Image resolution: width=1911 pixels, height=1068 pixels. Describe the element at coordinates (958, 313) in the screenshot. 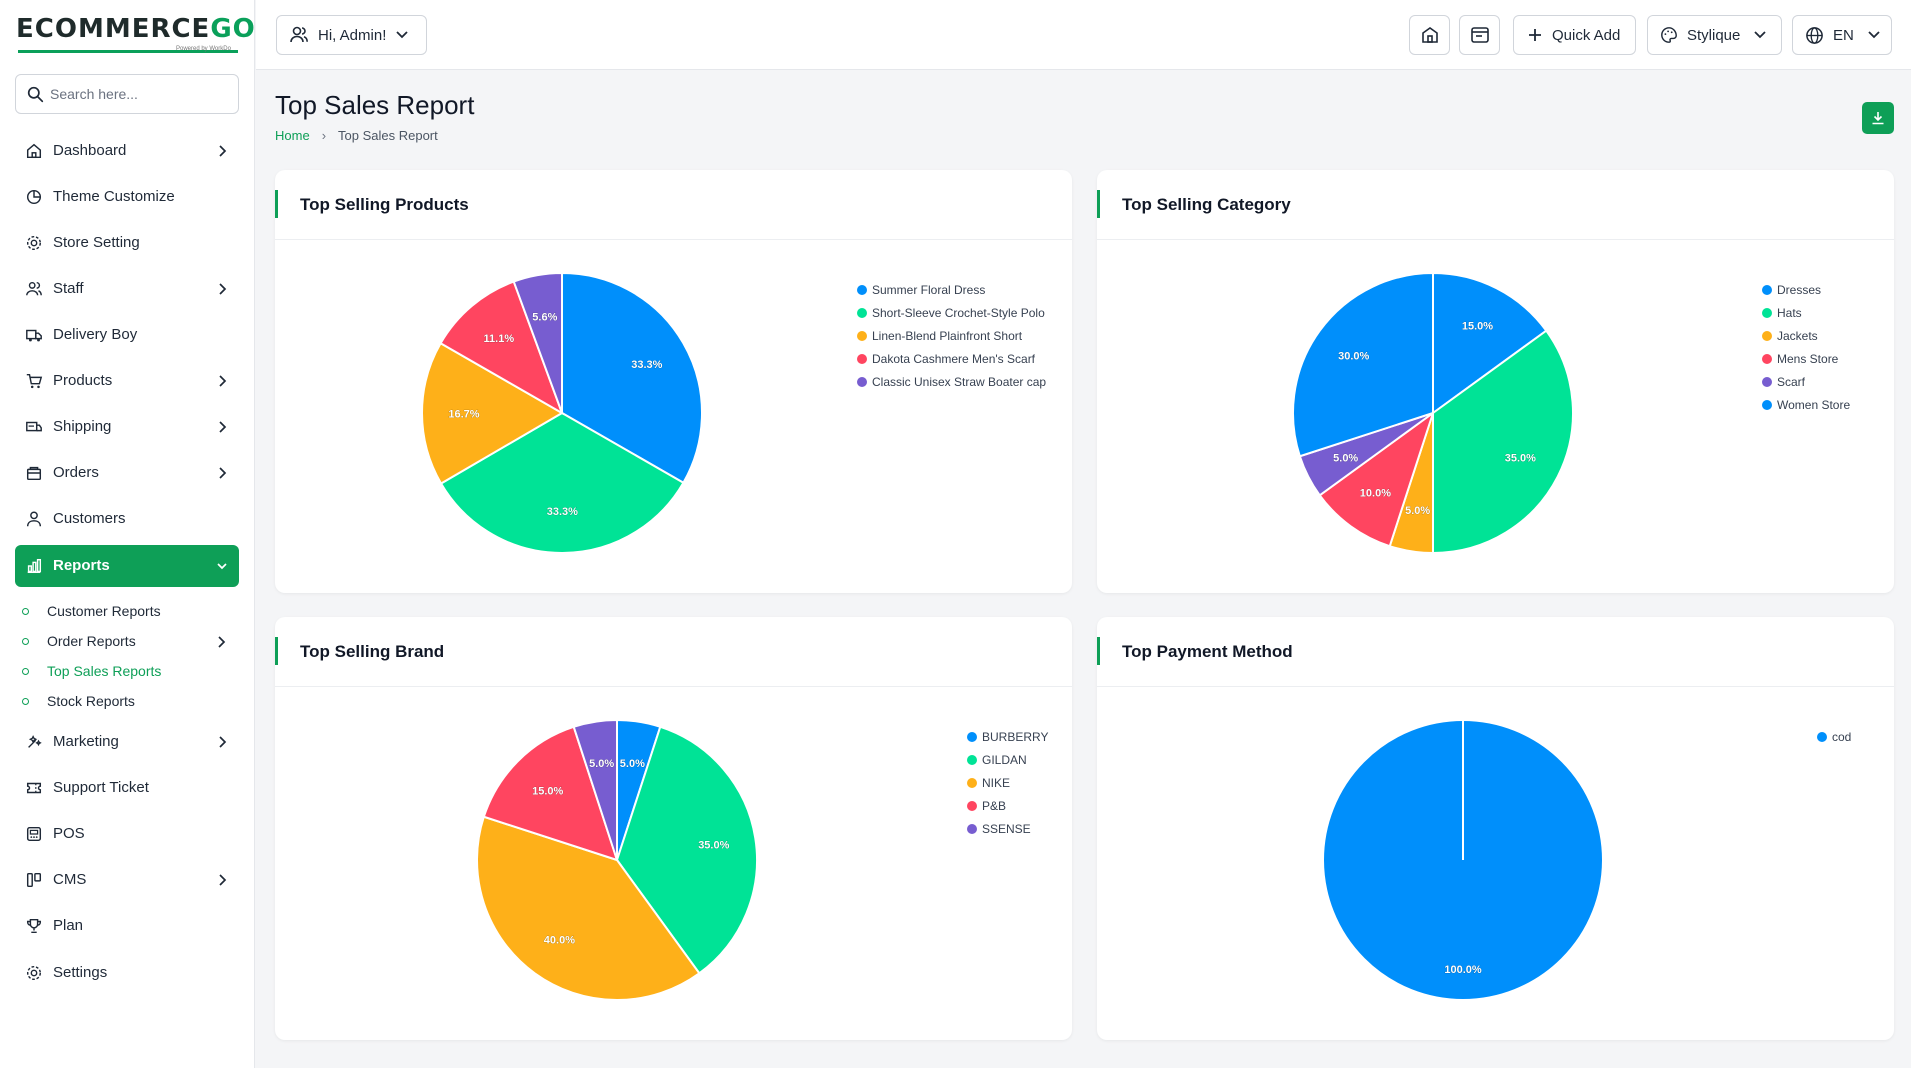

I see `legend-label: Short-Sleeve Crochet-Style Polo` at that location.